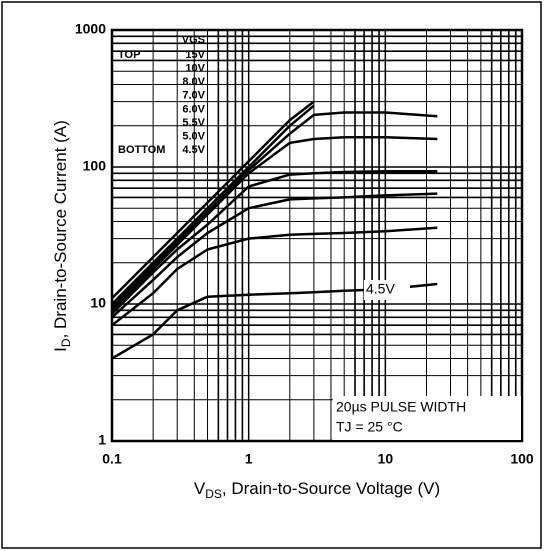 The height and width of the screenshot is (551, 546). Describe the element at coordinates (193, 123) in the screenshot. I see `legend-label: 5.5V` at that location.